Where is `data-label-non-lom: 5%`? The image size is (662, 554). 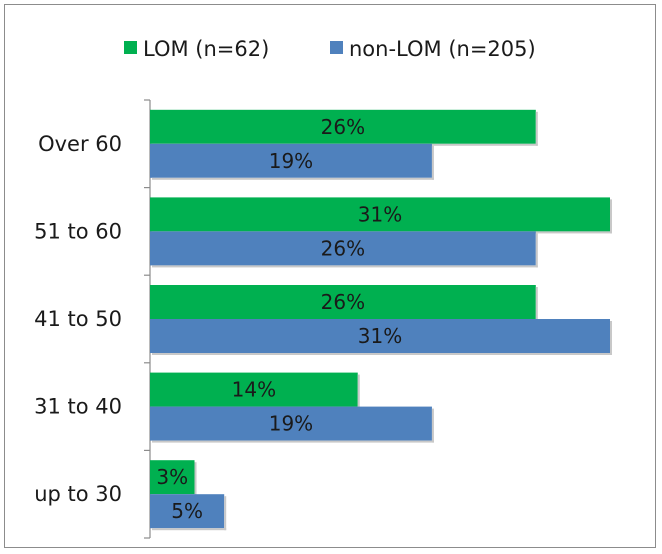
data-label-non-lom: 5% is located at coordinates (187, 511).